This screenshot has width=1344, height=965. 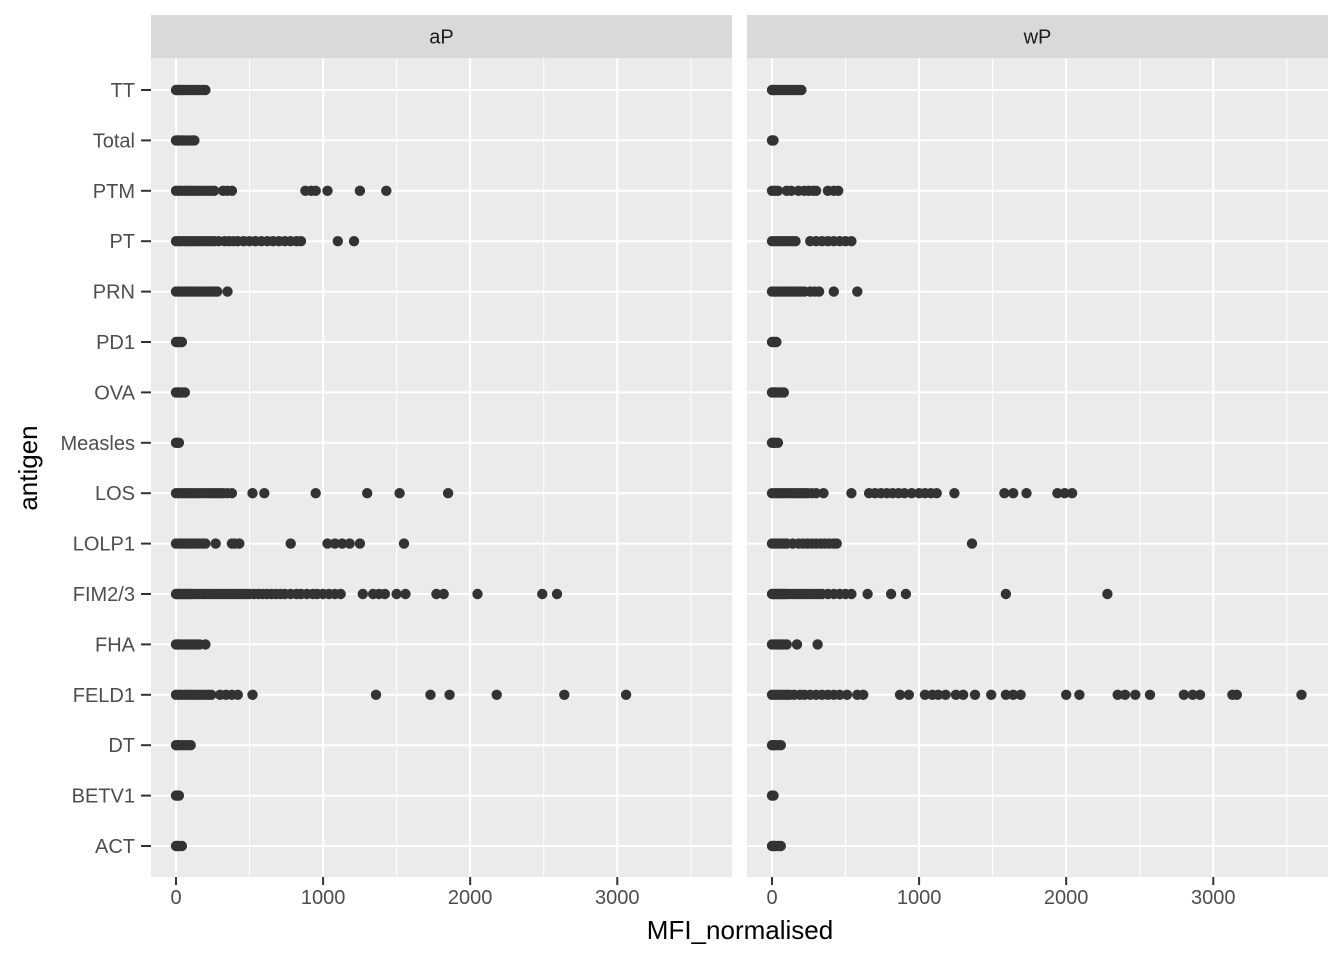 What do you see at coordinates (28, 467) in the screenshot?
I see `y-axis-title: antigen` at bounding box center [28, 467].